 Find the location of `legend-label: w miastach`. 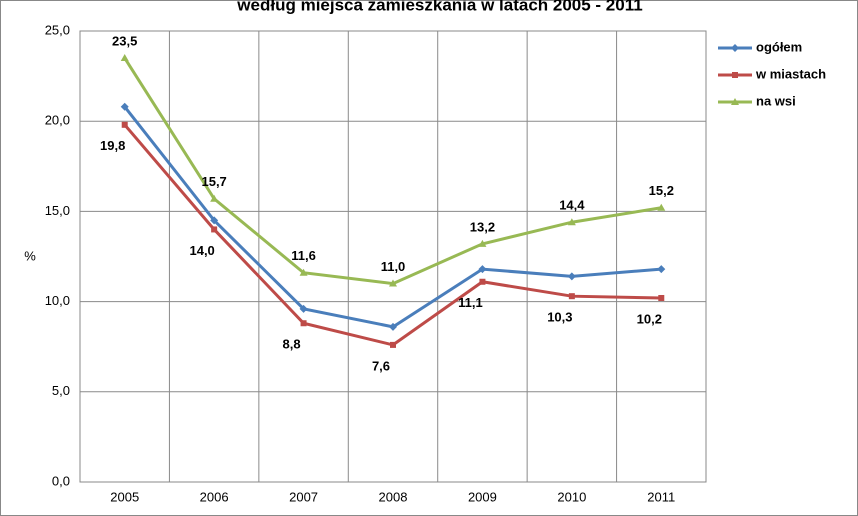

legend-label: w miastach is located at coordinates (790, 73).